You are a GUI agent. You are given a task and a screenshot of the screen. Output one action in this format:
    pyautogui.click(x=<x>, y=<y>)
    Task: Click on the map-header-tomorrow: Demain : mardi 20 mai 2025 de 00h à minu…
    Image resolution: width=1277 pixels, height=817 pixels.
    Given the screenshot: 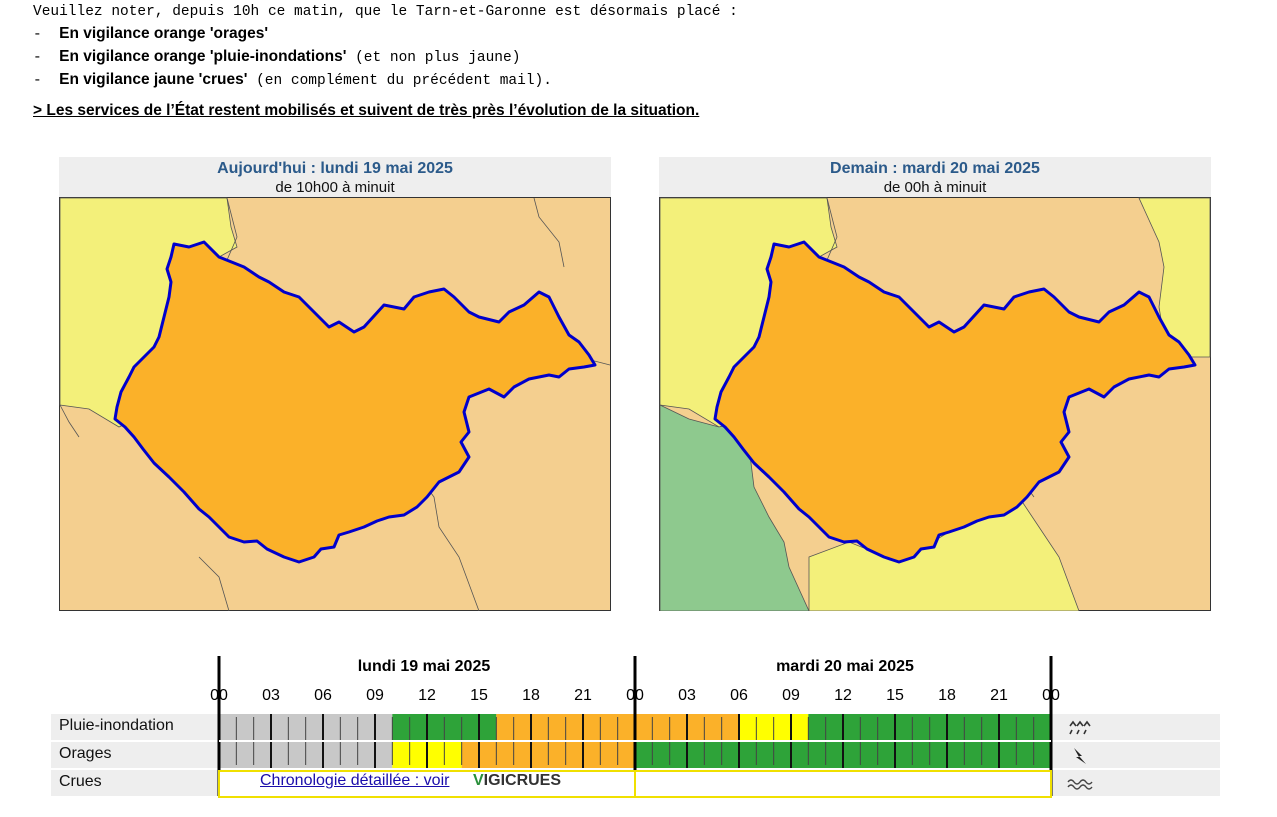 What is the action you would take?
    pyautogui.click(x=935, y=177)
    